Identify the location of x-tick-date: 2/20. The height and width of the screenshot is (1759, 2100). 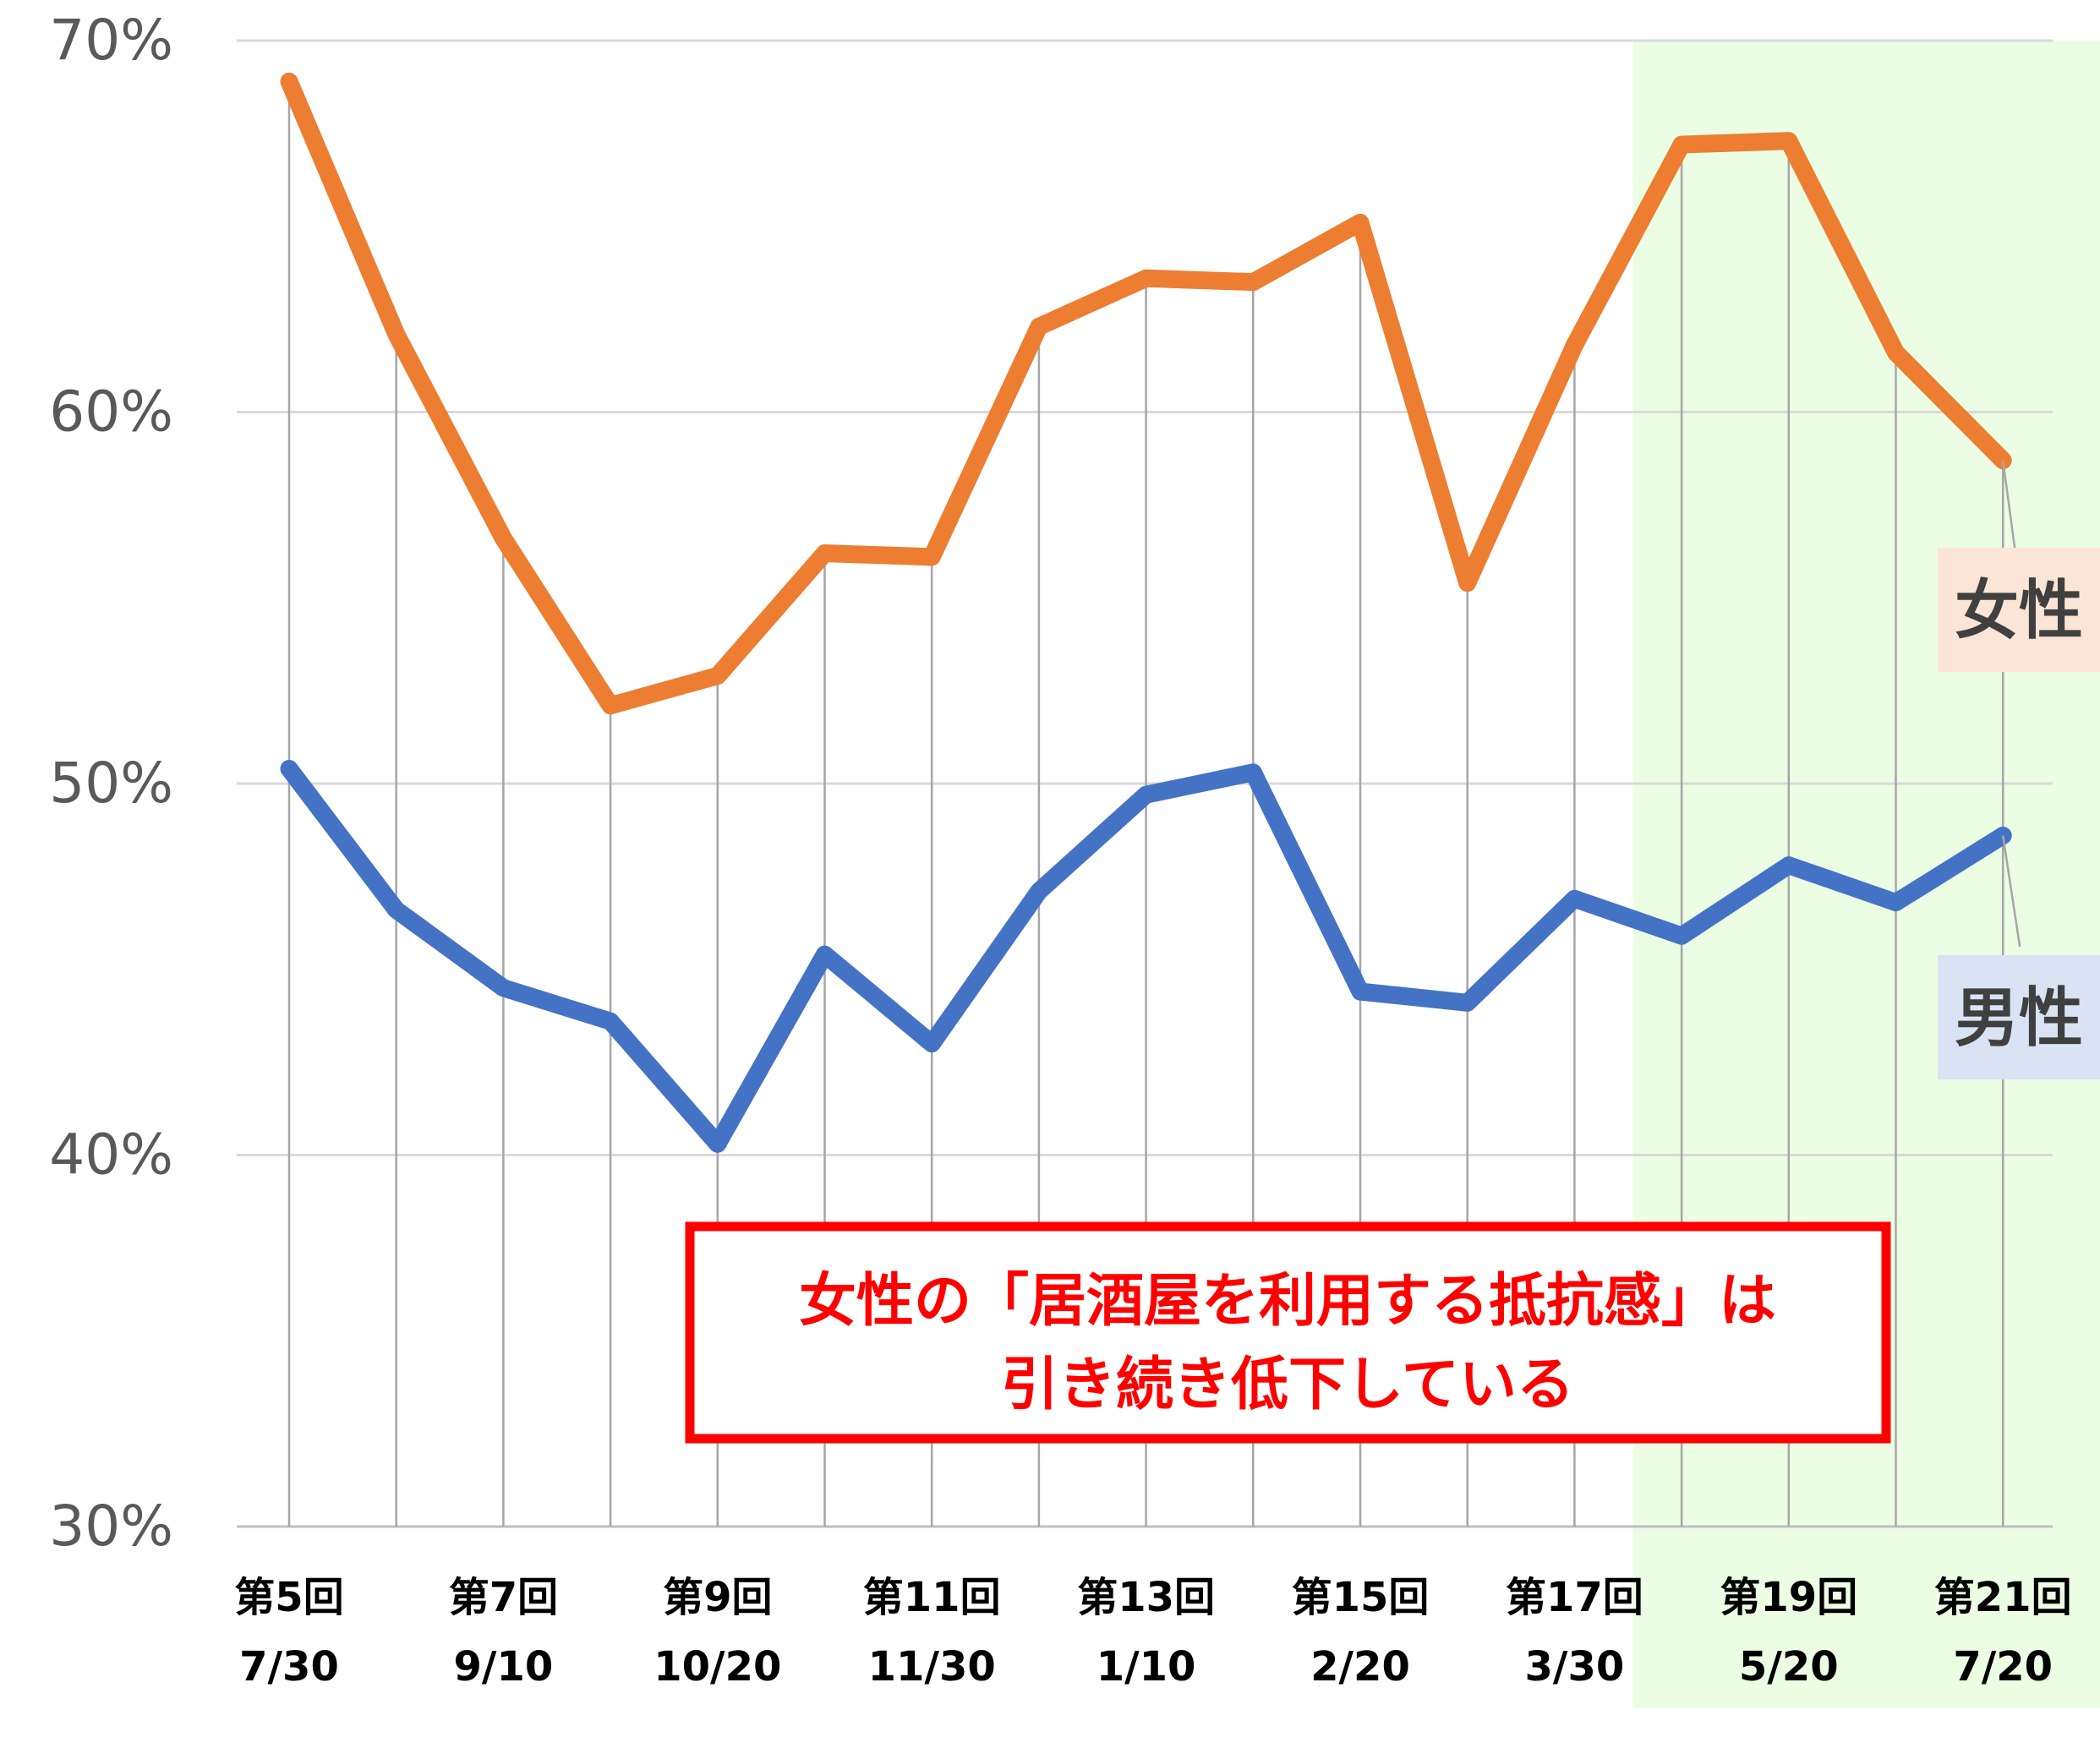
(1360, 1667).